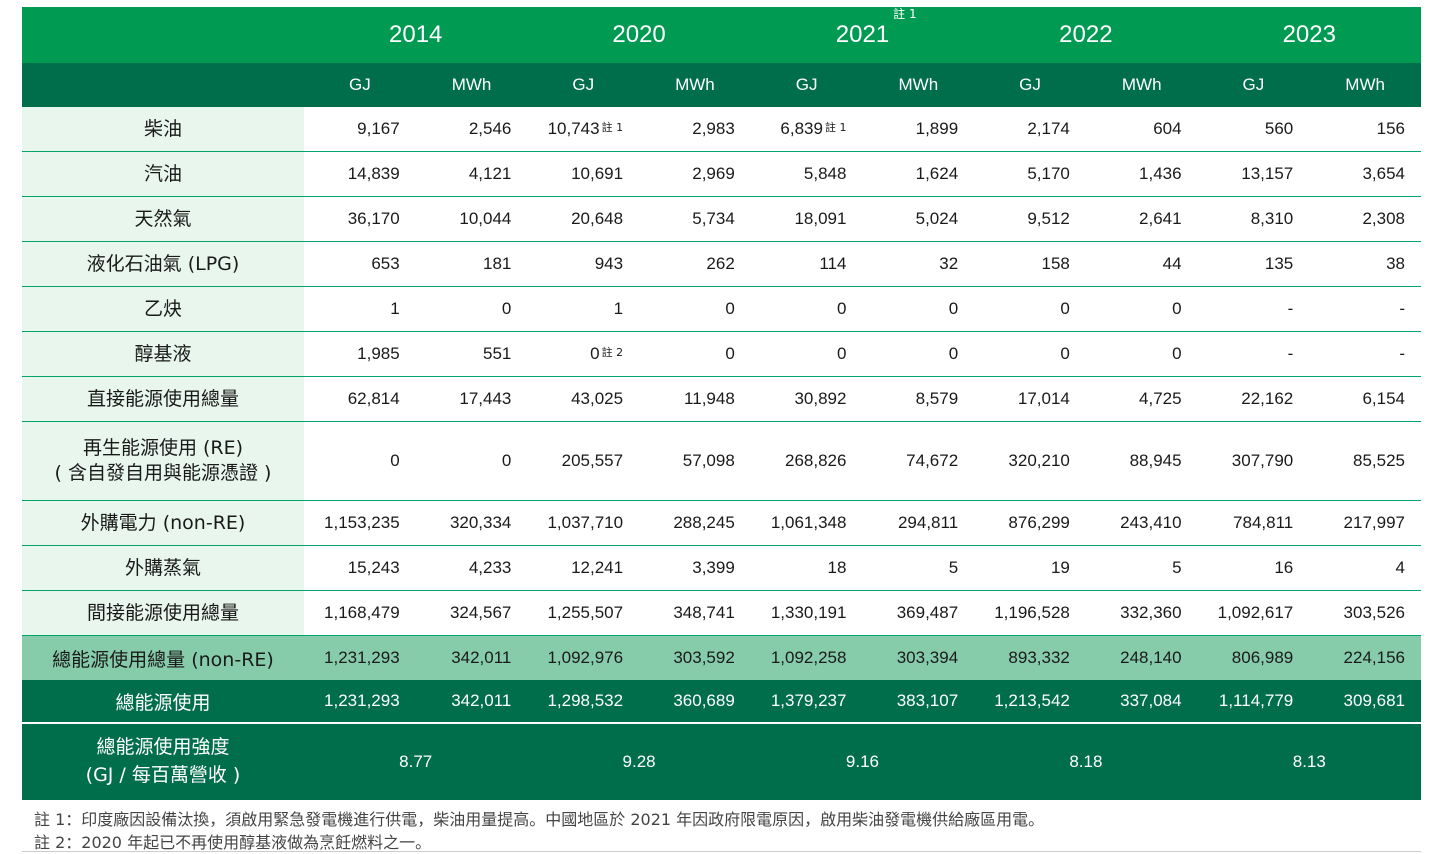  I want to click on value-text: 876,299, so click(1039, 522).